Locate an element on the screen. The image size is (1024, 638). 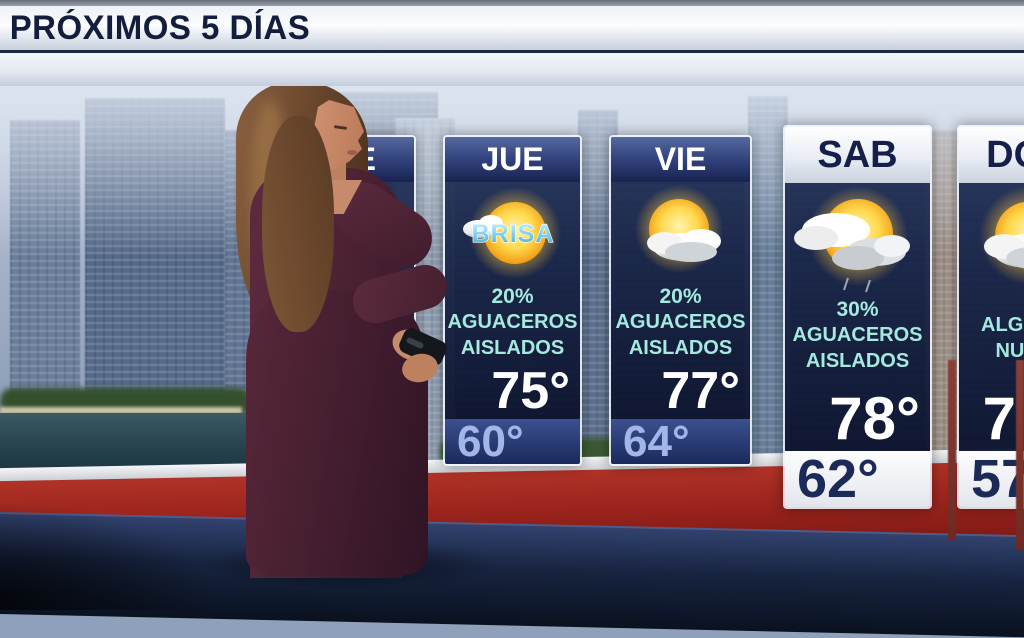
low-temp-band: 60° is located at coordinates (512, 441).